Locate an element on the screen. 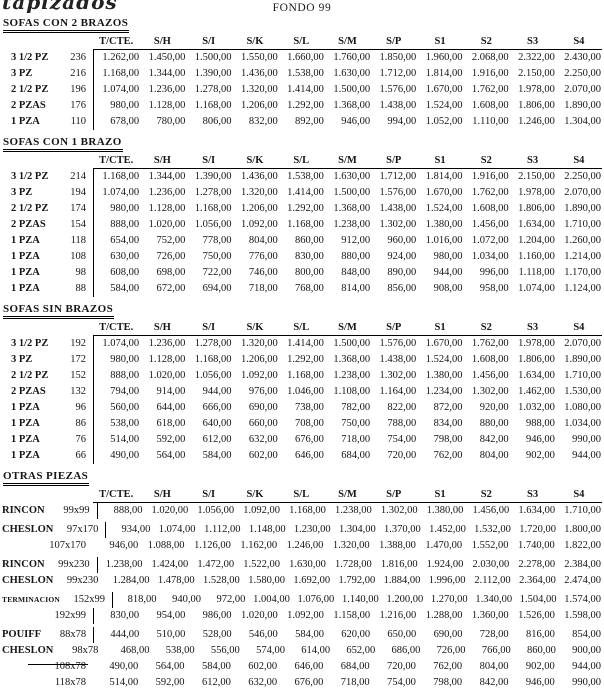 The width and height of the screenshot is (604, 691). column-header: S1 is located at coordinates (440, 41).